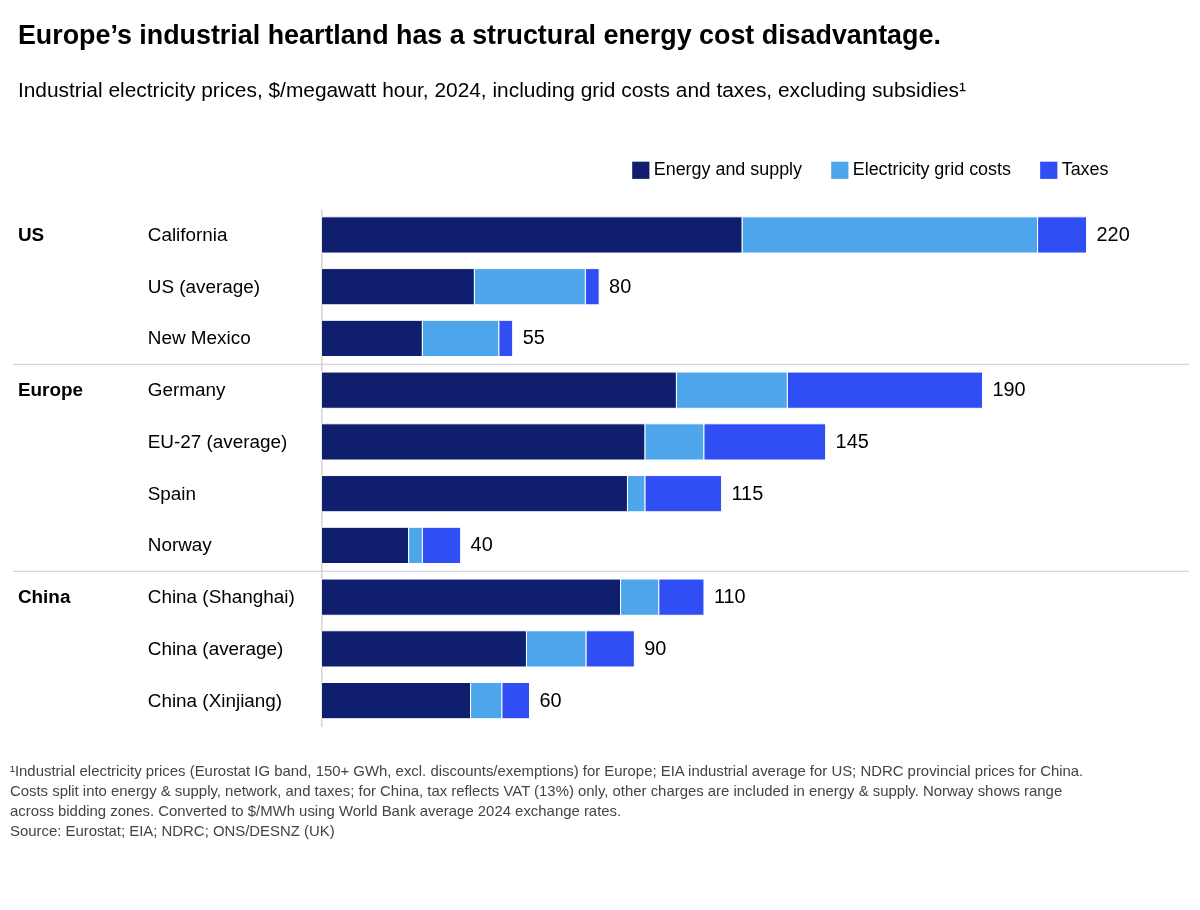  I want to click on y-tick-label: China (Shanghai), so click(221, 597).